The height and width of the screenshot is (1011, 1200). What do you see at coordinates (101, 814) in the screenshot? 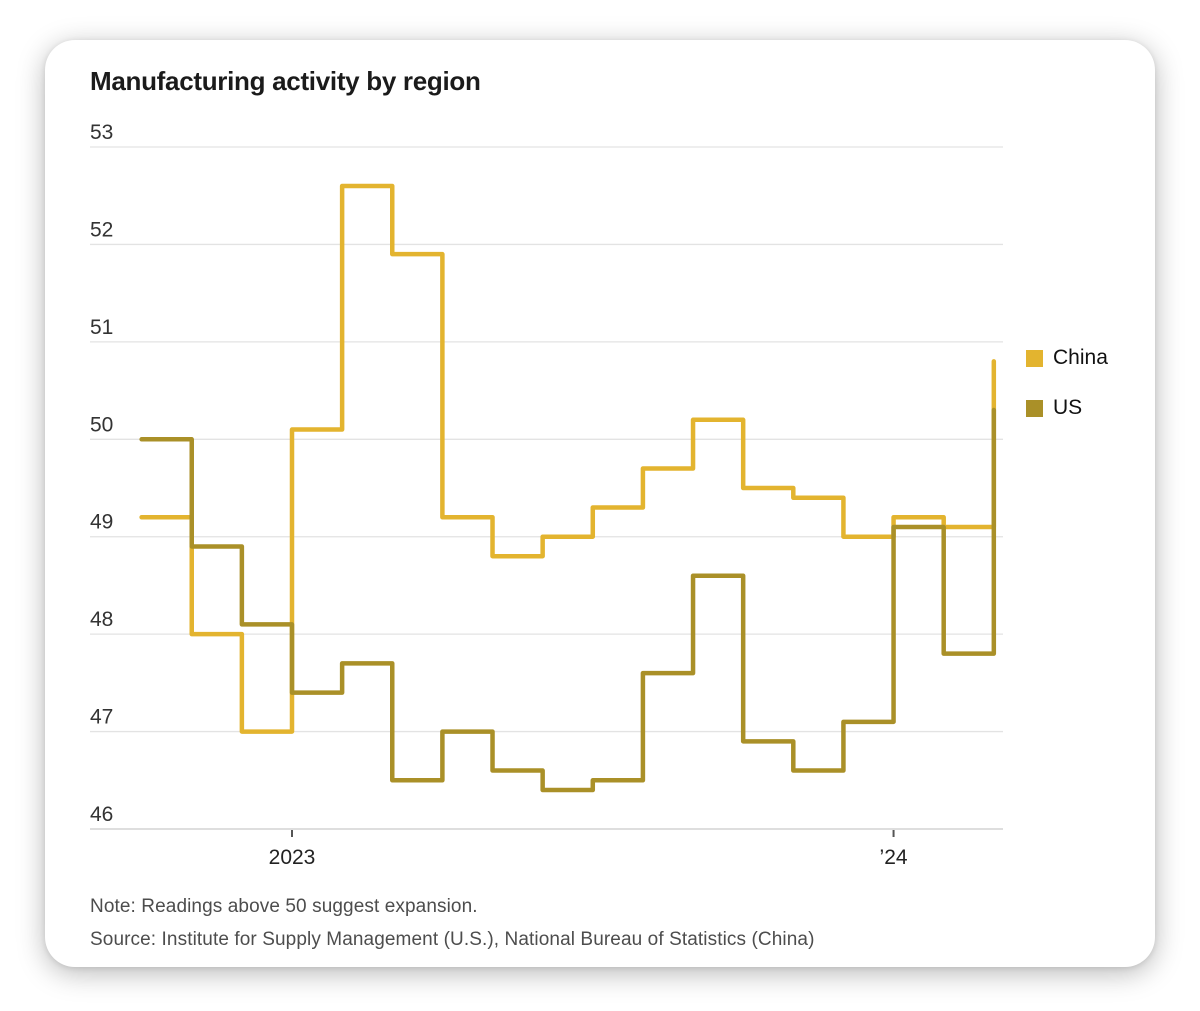
I see `y-axis-label-46: 46` at bounding box center [101, 814].